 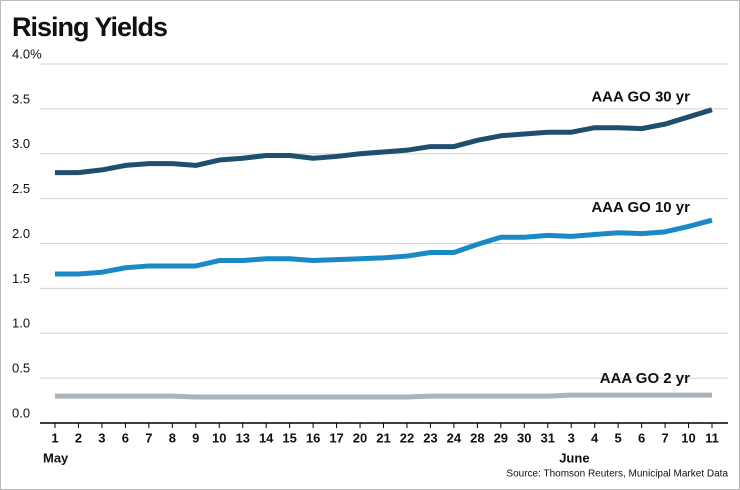 I want to click on y-tick-label: 1.5, so click(x=21, y=278).